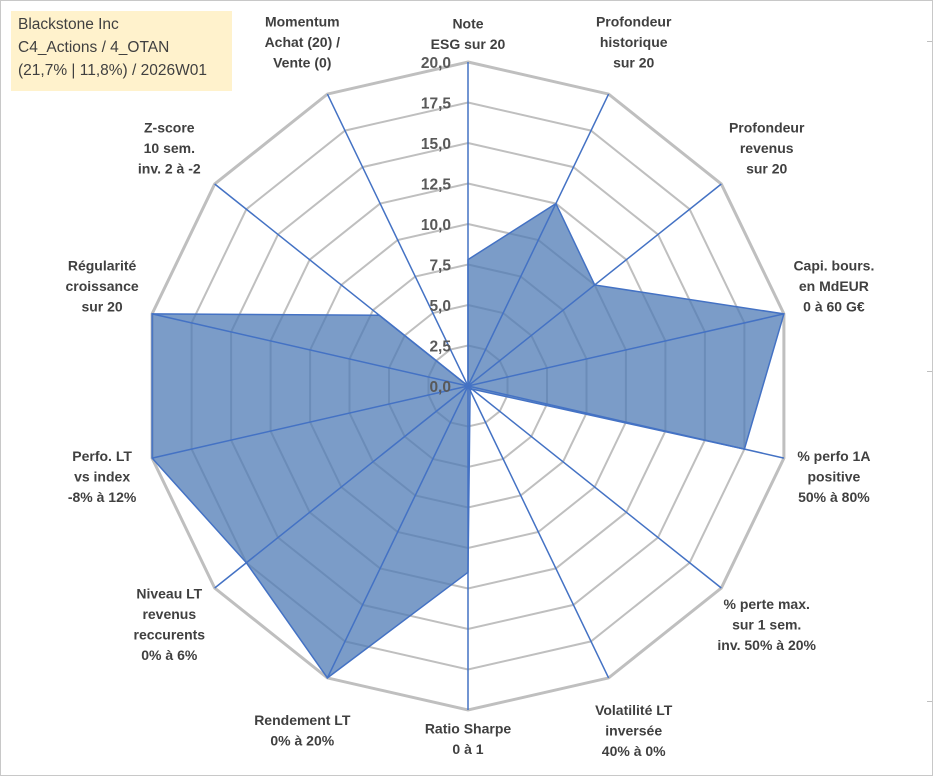  I want to click on axis-label-line: inversée, so click(633, 730).